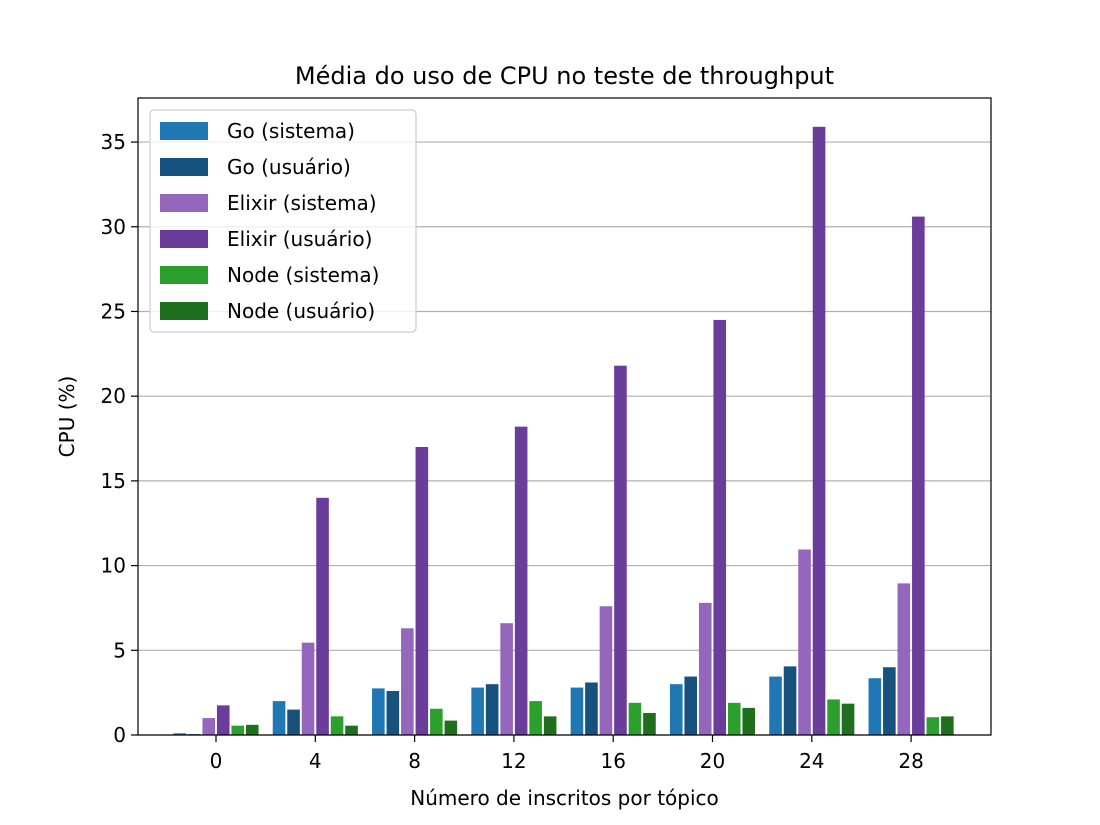  What do you see at coordinates (119, 735) in the screenshot?
I see `y-tick-label: 0` at bounding box center [119, 735].